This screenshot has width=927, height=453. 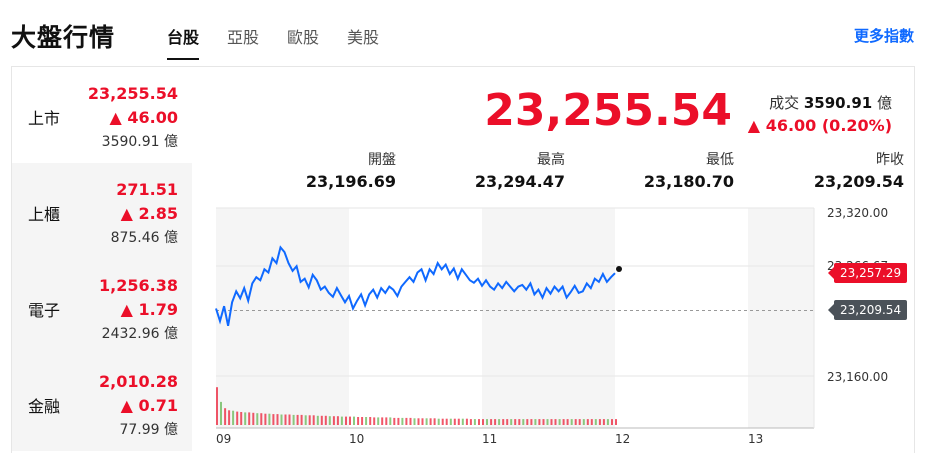 I want to click on last-point-marker, so click(x=619, y=269).